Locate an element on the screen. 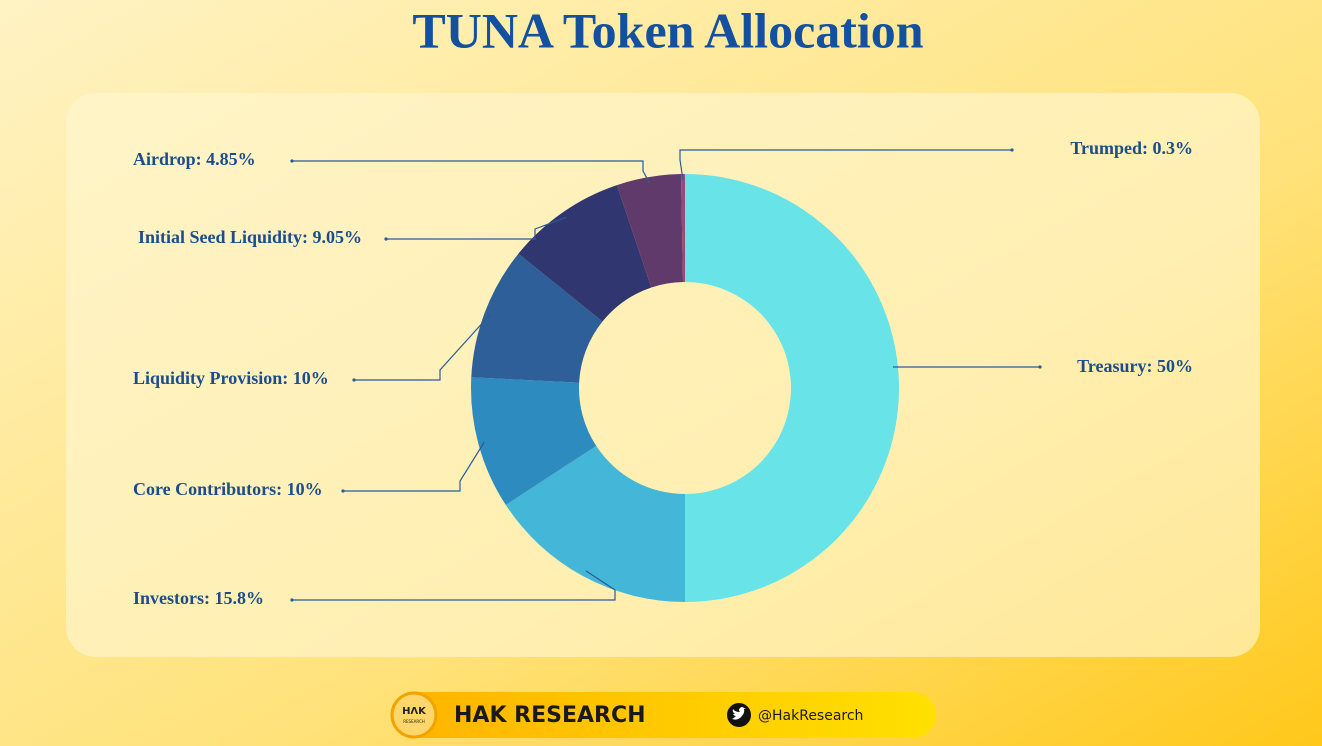 The height and width of the screenshot is (746, 1322). handle: @HakResearch is located at coordinates (810, 716).